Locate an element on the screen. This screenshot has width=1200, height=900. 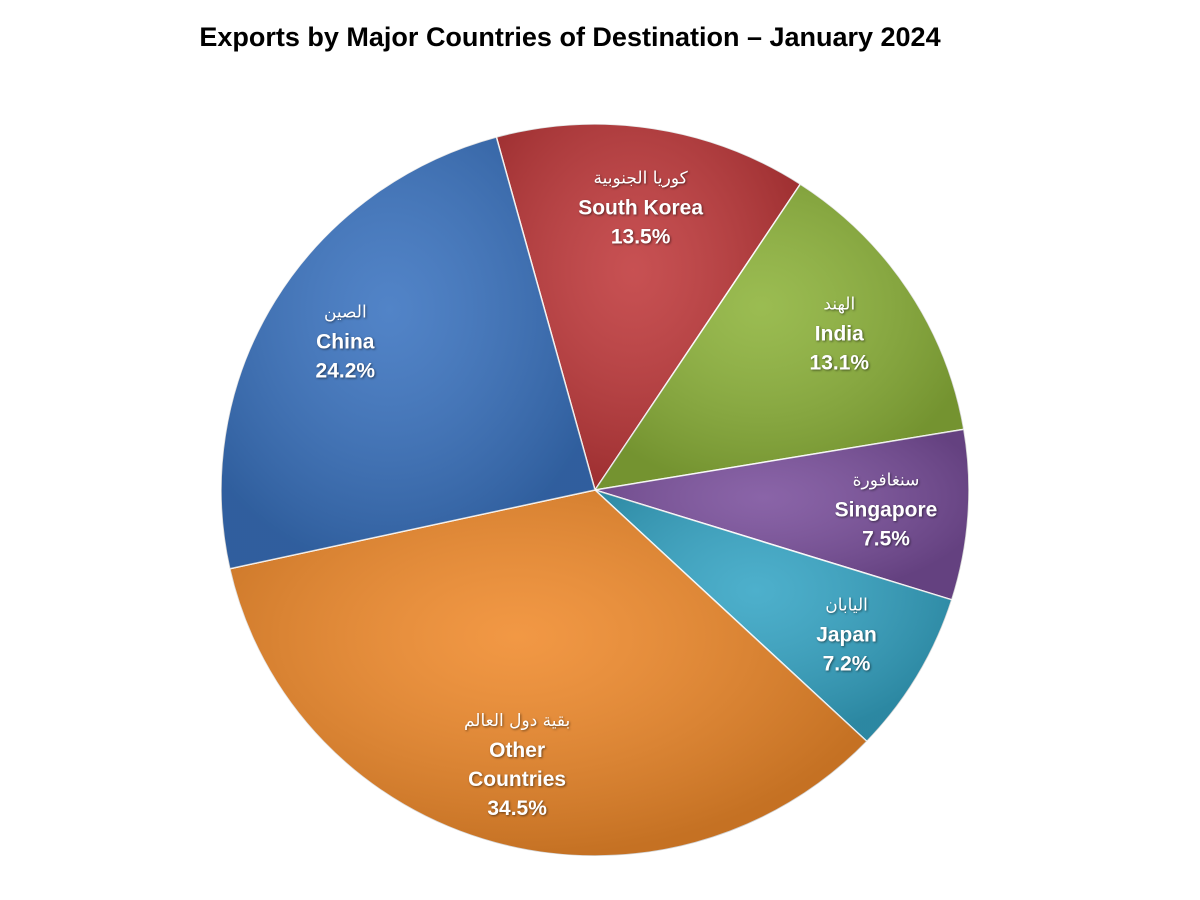
category-label: South Korea is located at coordinates (641, 208).